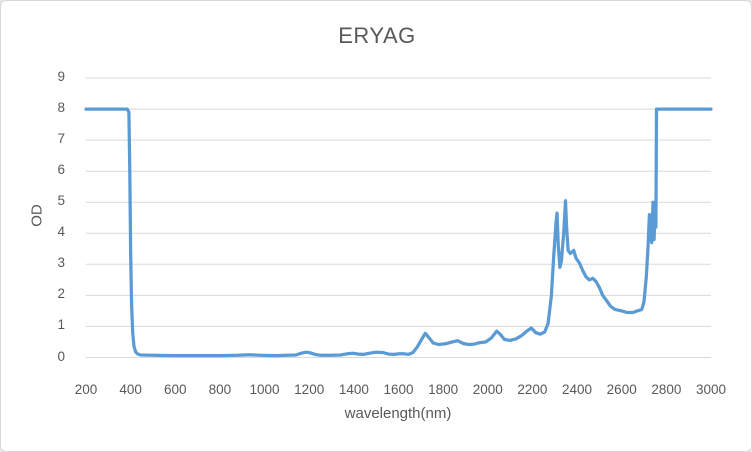  What do you see at coordinates (61, 170) in the screenshot?
I see `y-tick-label: 6` at bounding box center [61, 170].